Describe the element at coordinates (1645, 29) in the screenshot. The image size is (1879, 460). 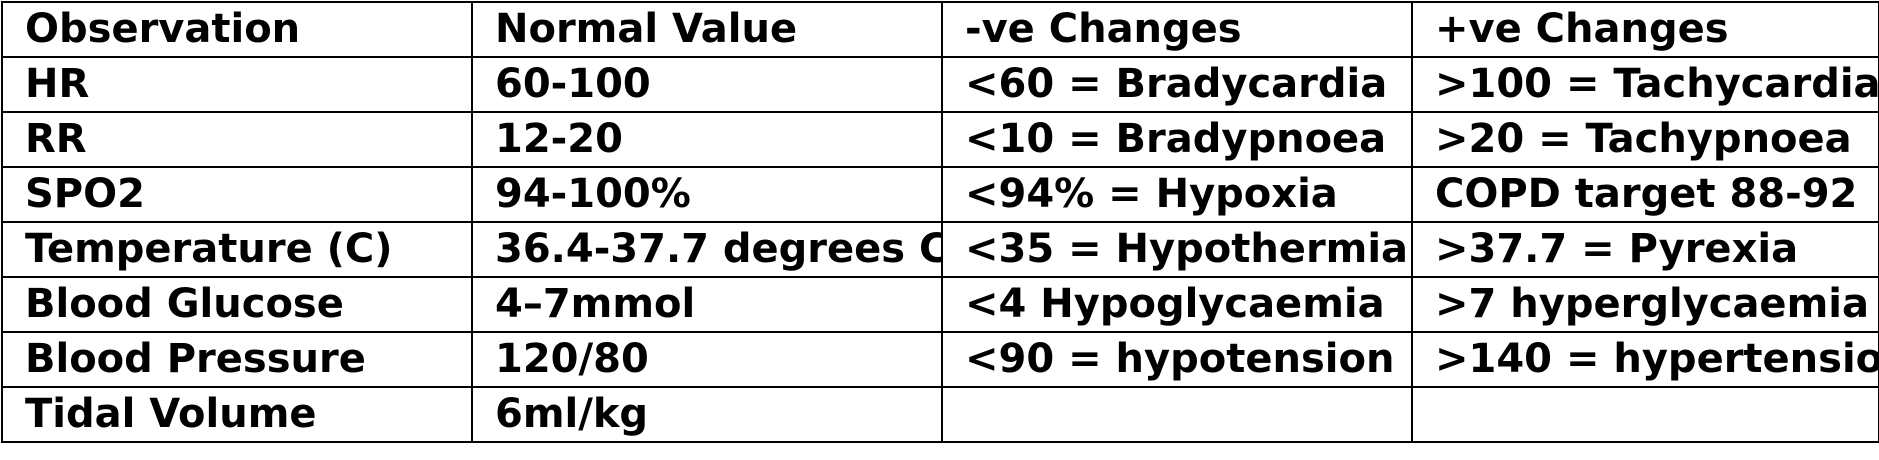
I see `header-cell-positive-changes: +ve Changes` at that location.